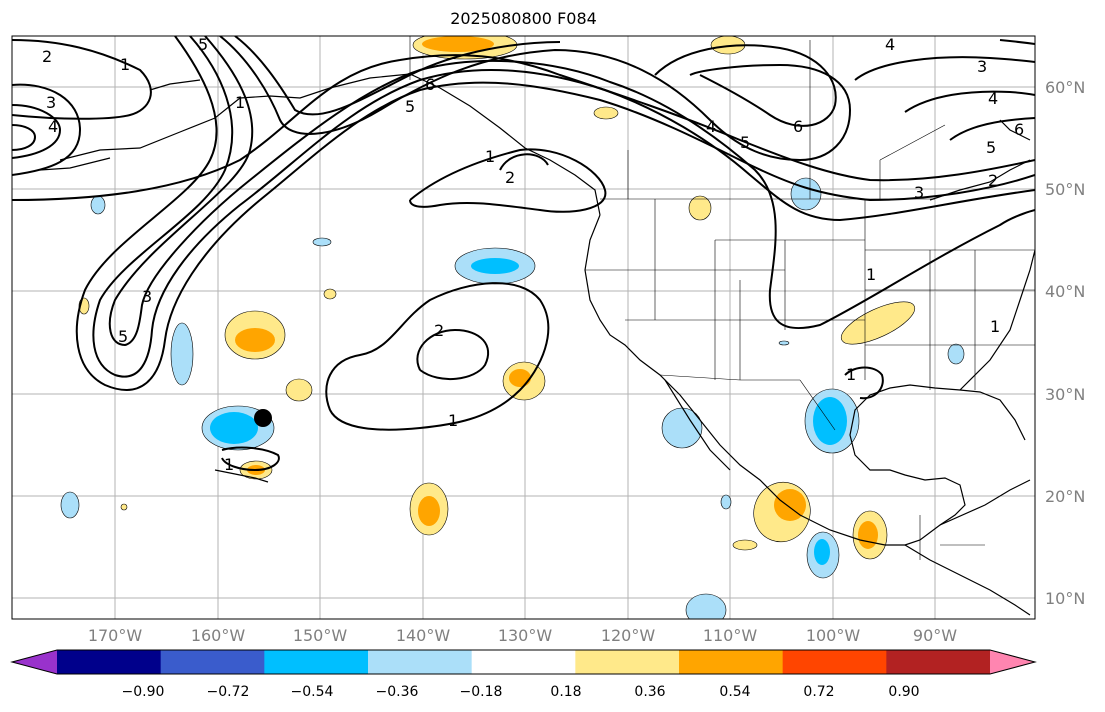 This screenshot has width=1105, height=712. I want to click on colorbar-tick-label: 0.72, so click(819, 692).